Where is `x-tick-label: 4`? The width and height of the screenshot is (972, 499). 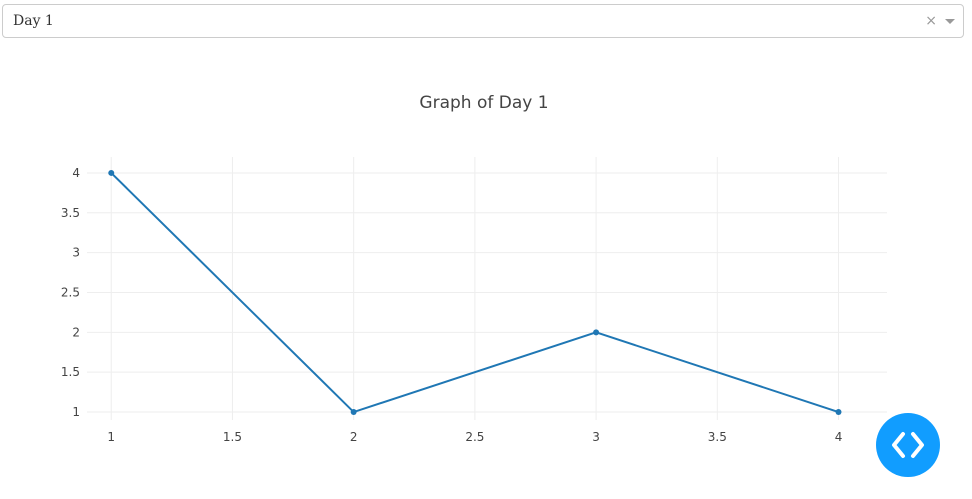
x-tick-label: 4 is located at coordinates (839, 437).